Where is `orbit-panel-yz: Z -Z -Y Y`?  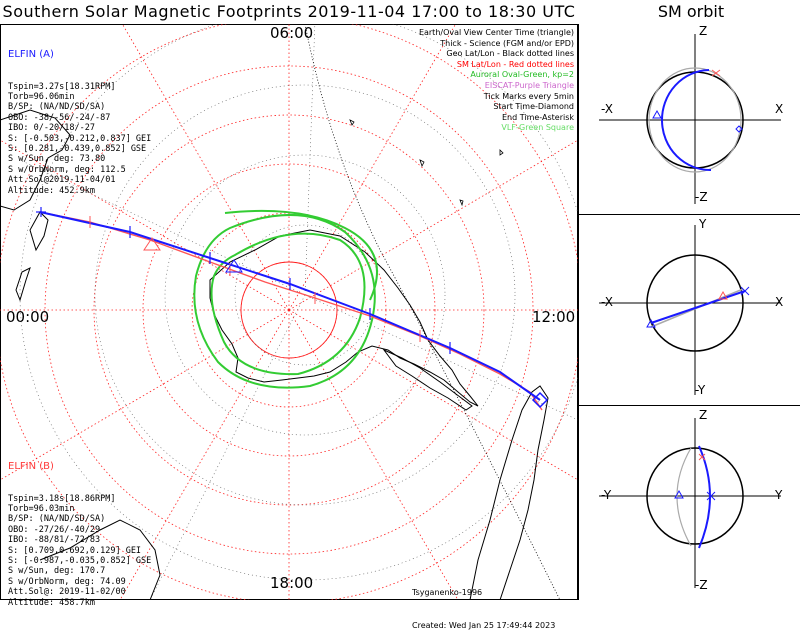
orbit-panel-yz: Z -Z -Y Y is located at coordinates (689, 503).